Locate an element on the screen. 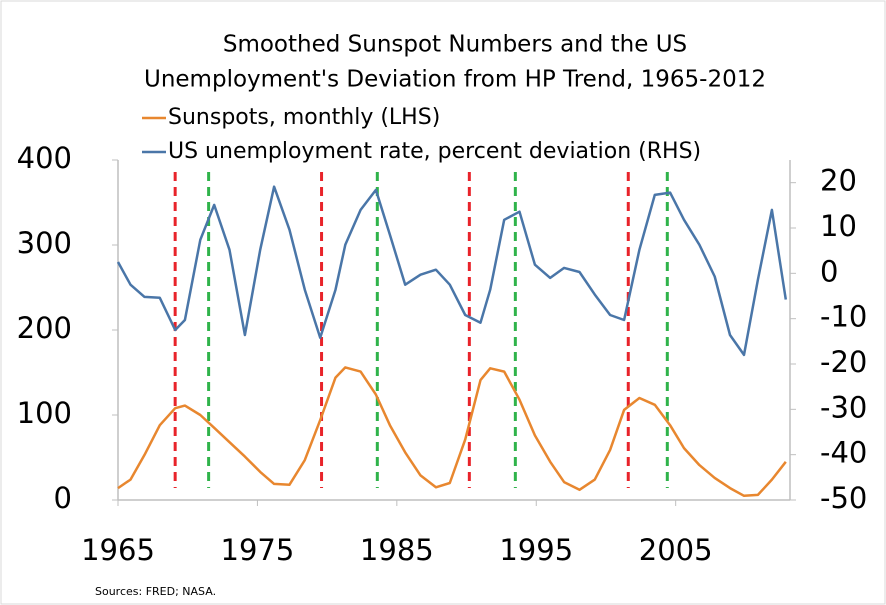  source-note: Sources: FRED; NASA. is located at coordinates (155, 591).